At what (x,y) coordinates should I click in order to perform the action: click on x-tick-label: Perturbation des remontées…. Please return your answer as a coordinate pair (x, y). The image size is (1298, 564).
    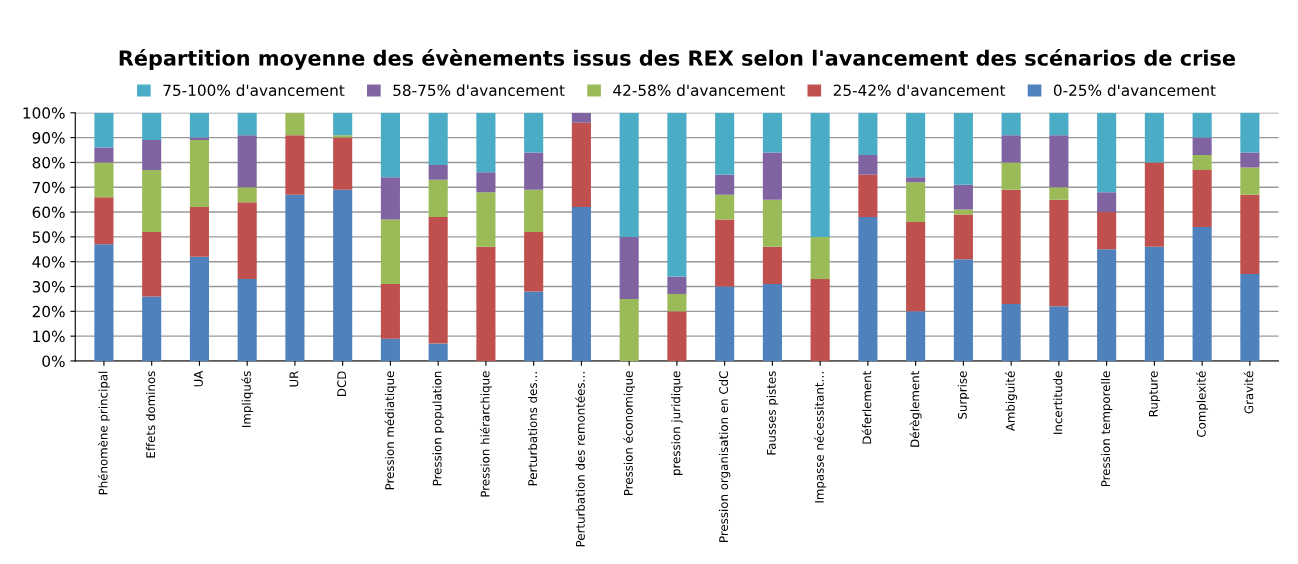
    Looking at the image, I should click on (580, 459).